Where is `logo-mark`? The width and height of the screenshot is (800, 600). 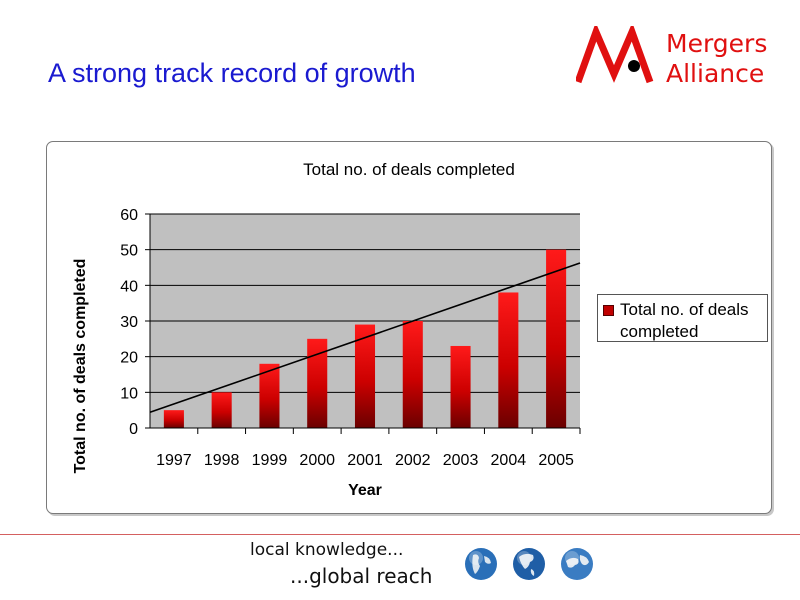
logo-mark is located at coordinates (615, 55).